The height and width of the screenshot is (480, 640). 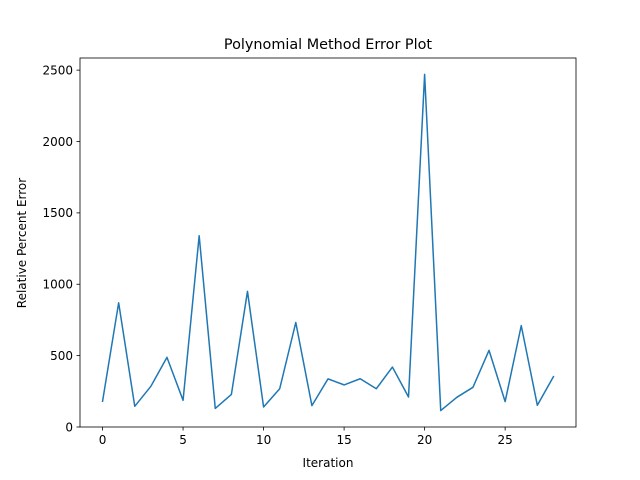 I want to click on chart-title: Polynomial Method Error Plot, so click(x=328, y=45).